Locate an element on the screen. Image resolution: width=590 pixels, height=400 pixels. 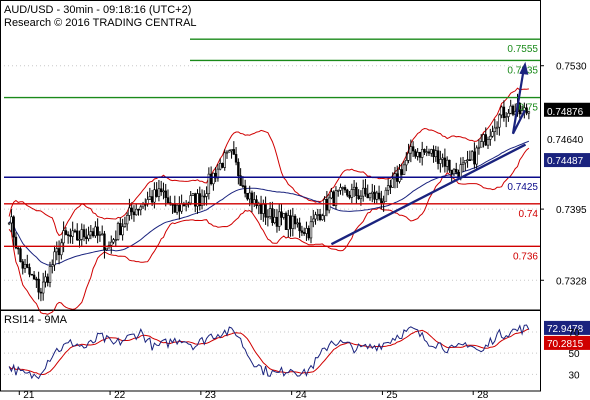
level-label-0.736: 0.736 is located at coordinates (525, 256).